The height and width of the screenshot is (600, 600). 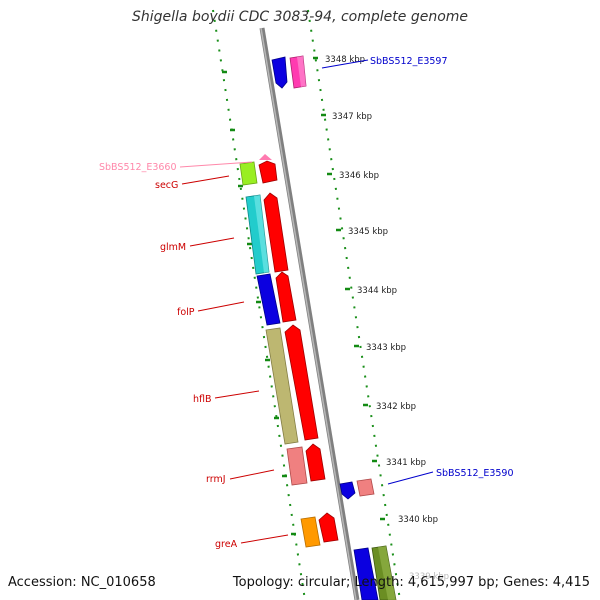 I want to click on label-line-e3660, so click(x=216, y=164).